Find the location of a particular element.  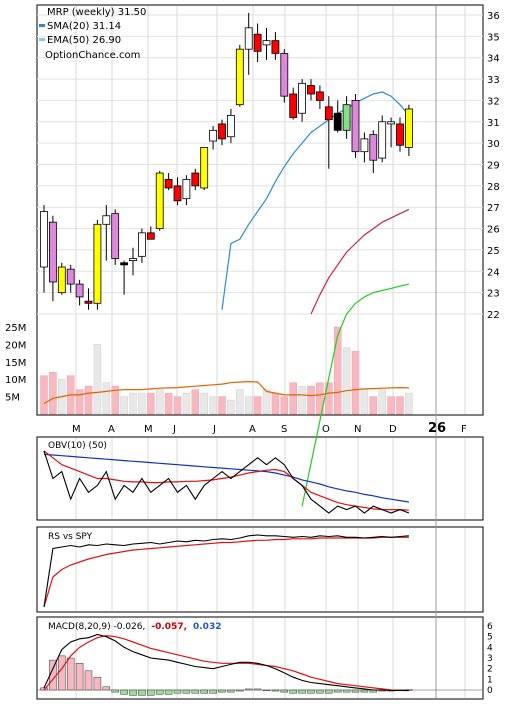

macd-tick-label: 3 is located at coordinates (490, 659).